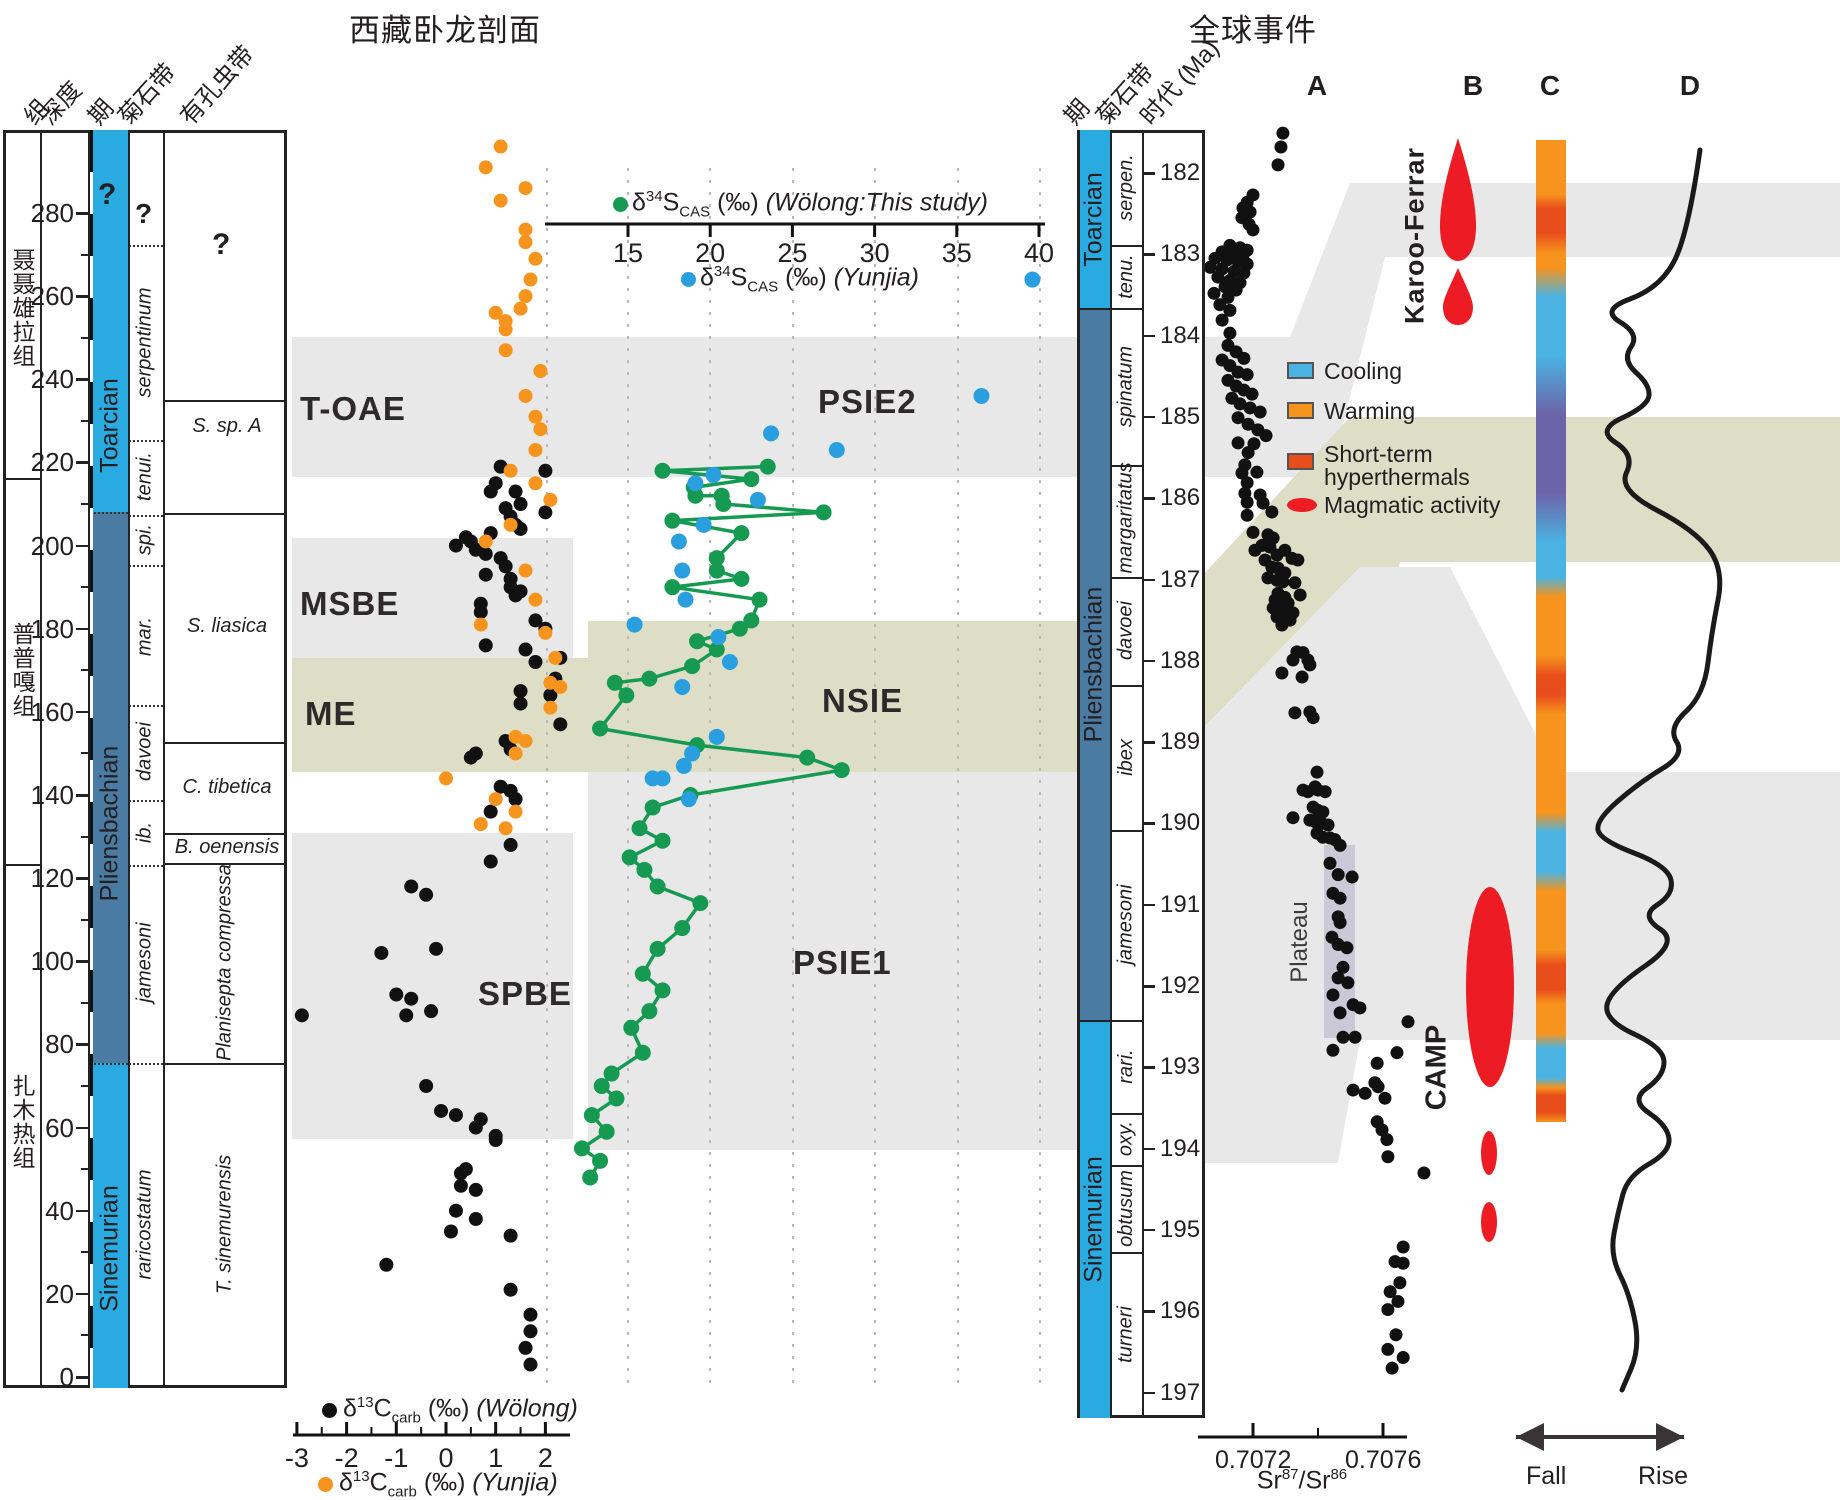 Image resolution: width=1840 pixels, height=1500 pixels. Describe the element at coordinates (1180, 254) in the screenshot. I see `ma-label-183: 183` at that location.